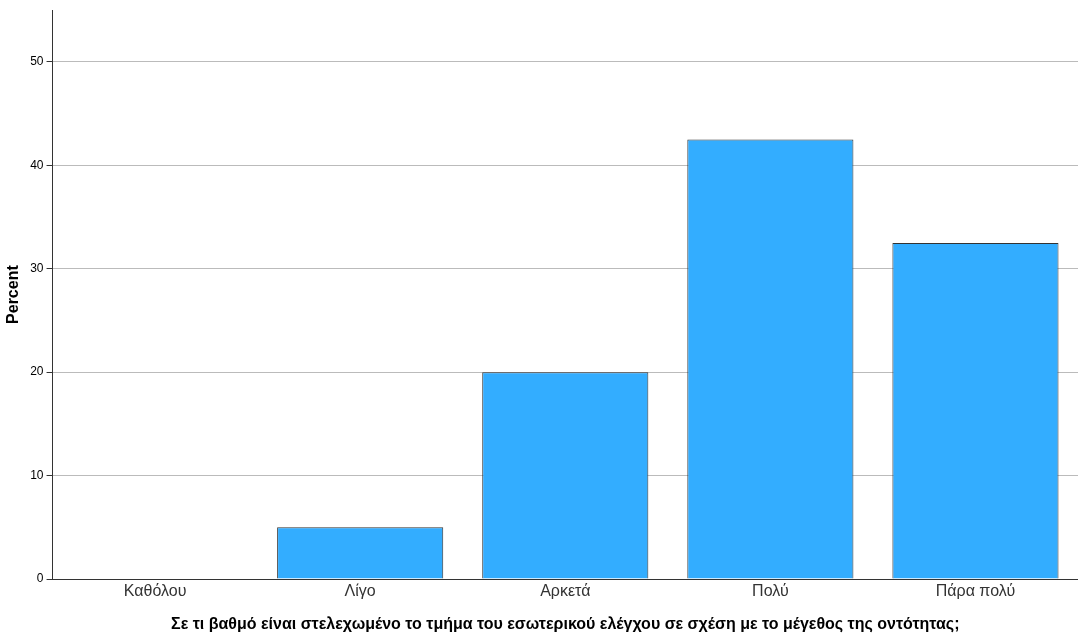 Image resolution: width=1078 pixels, height=637 pixels. I want to click on y-tick-label: 20, so click(37, 371).